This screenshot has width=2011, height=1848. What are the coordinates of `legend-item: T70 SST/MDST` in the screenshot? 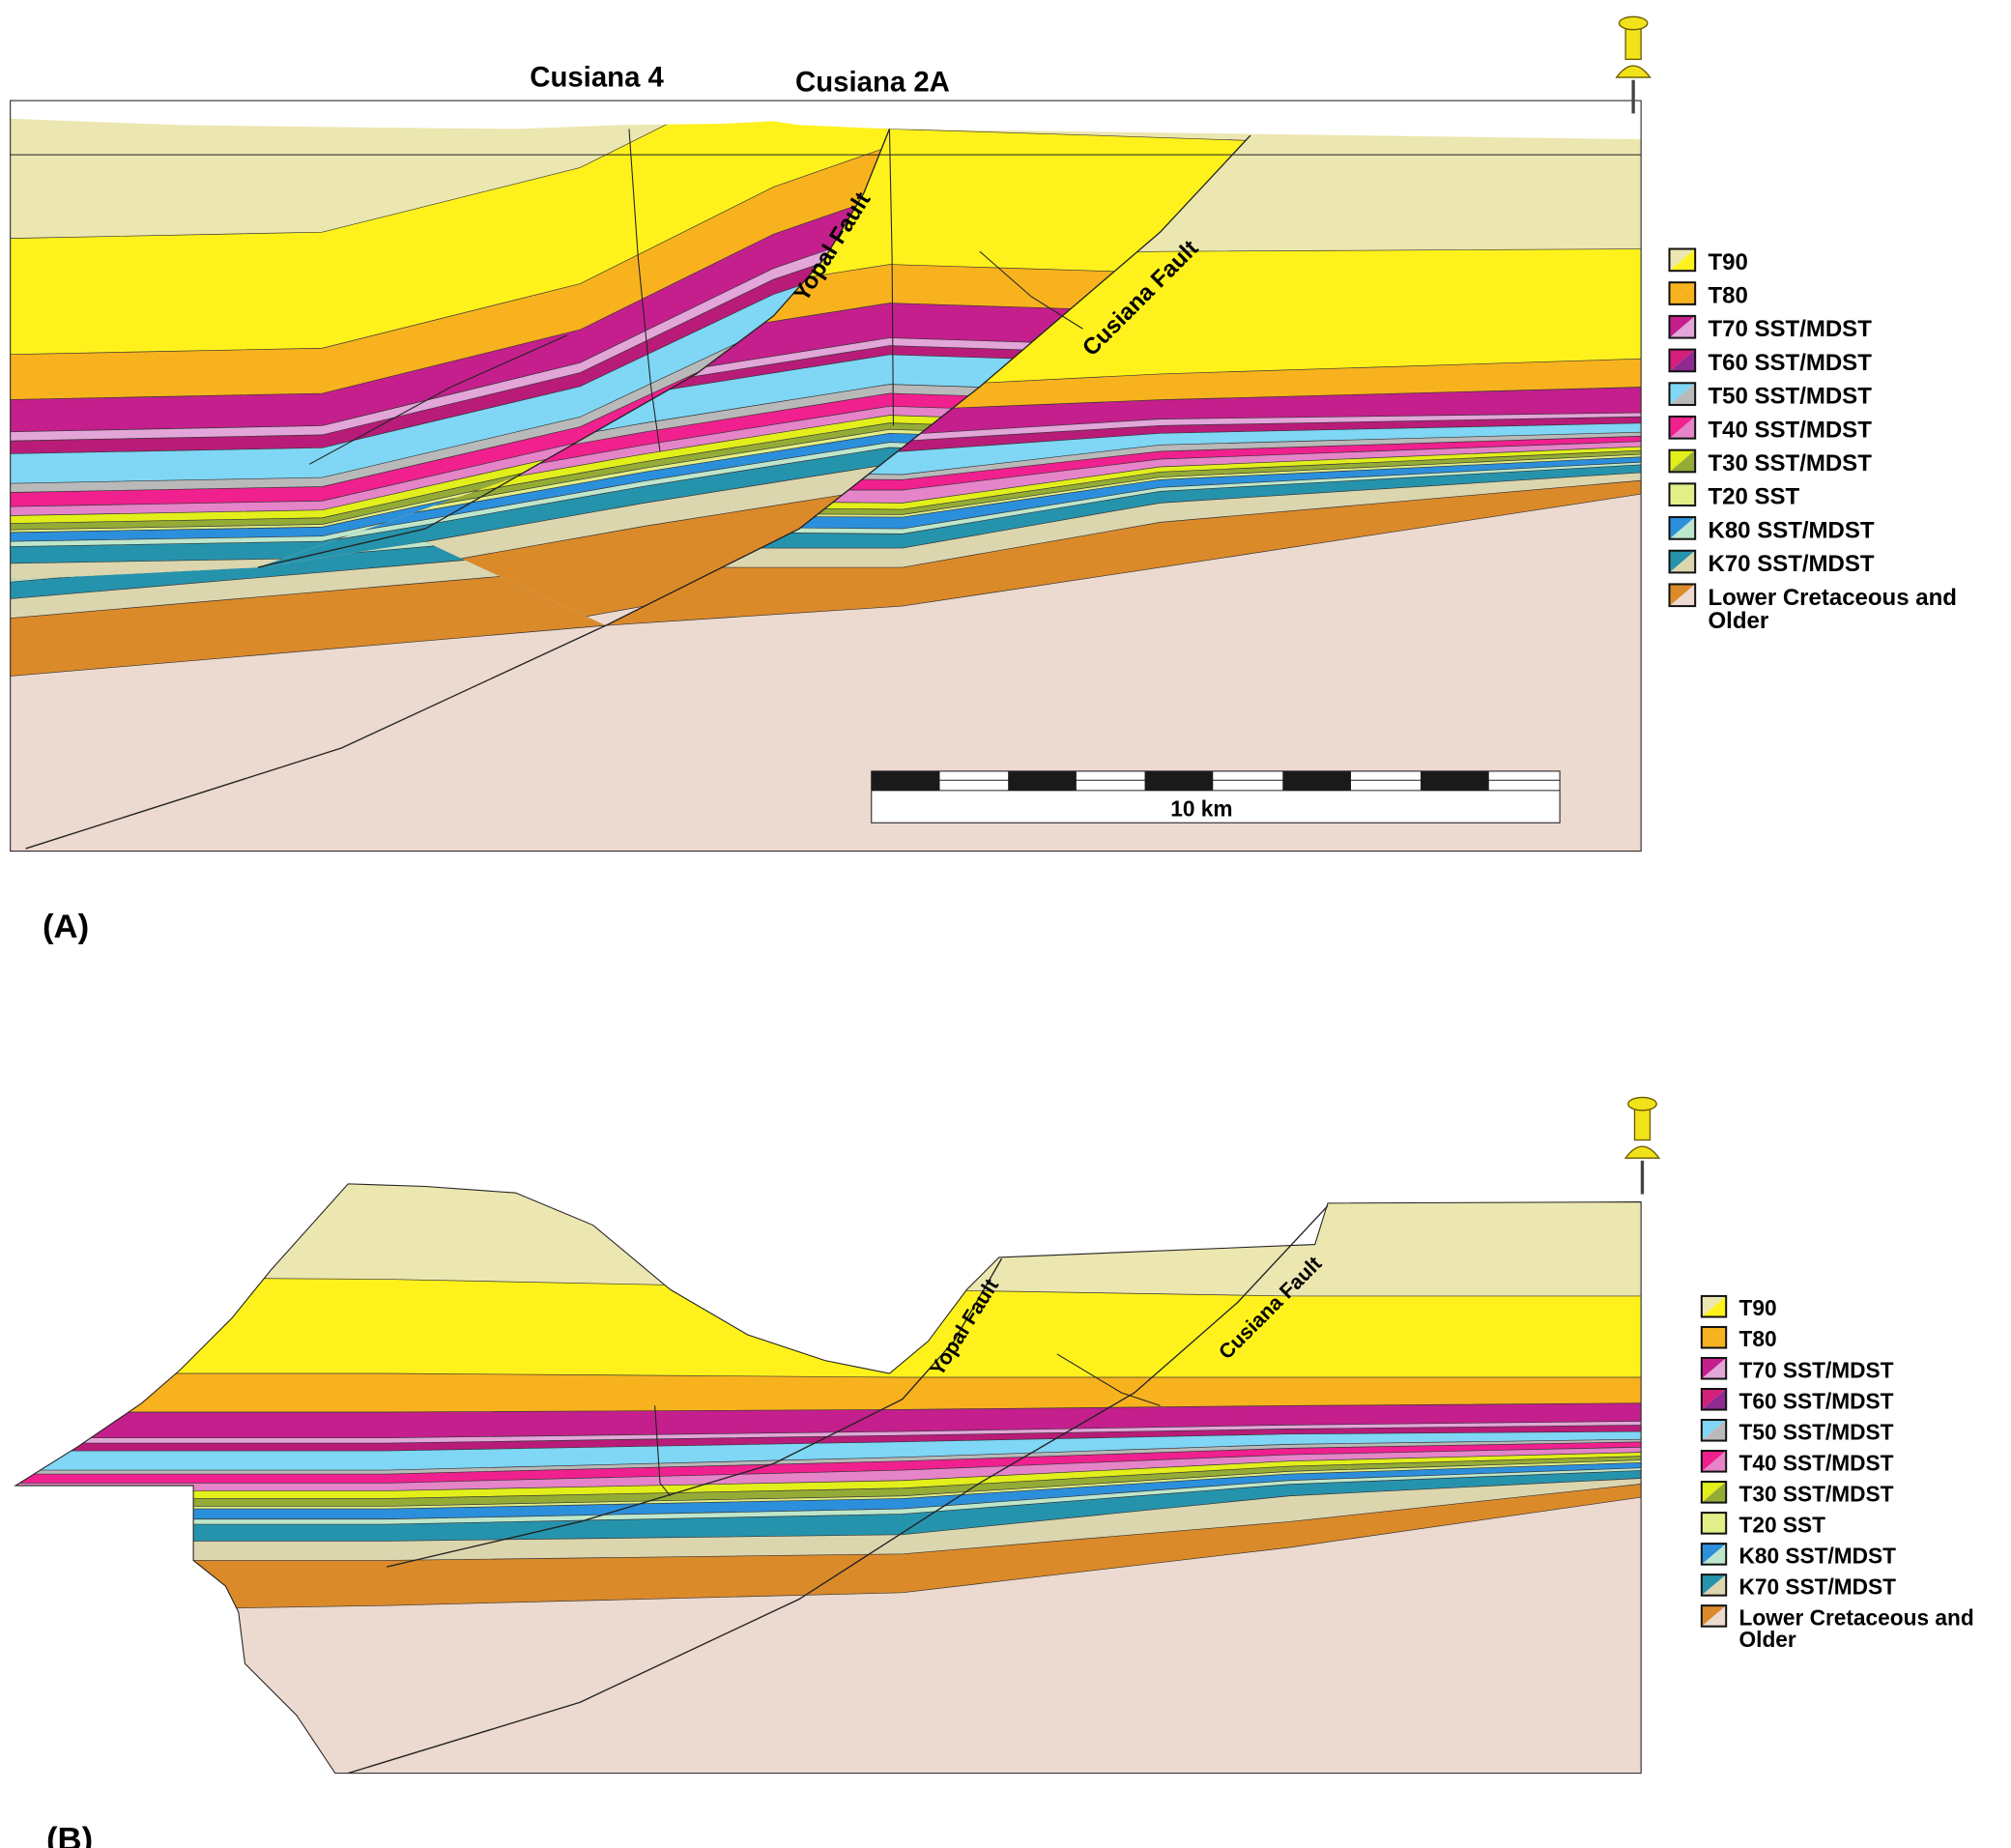 It's located at (1797, 1369).